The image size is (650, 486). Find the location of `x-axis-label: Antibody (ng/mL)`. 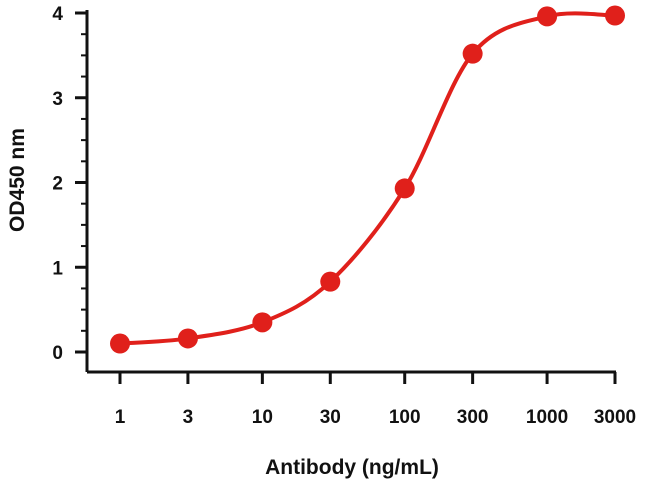

x-axis-label: Antibody (ng/mL) is located at coordinates (352, 467).